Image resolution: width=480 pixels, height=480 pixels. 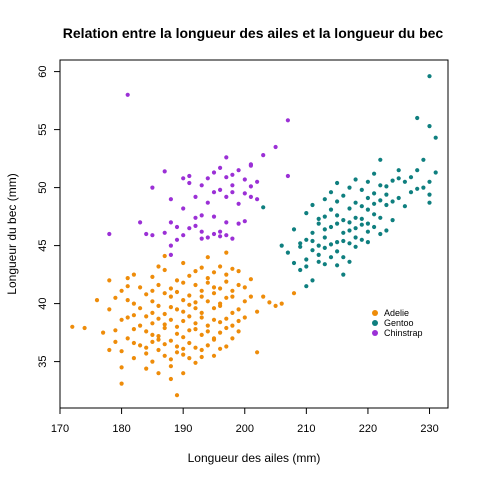 What do you see at coordinates (121, 429) in the screenshot?
I see `x-tick-label: 180` at bounding box center [121, 429].